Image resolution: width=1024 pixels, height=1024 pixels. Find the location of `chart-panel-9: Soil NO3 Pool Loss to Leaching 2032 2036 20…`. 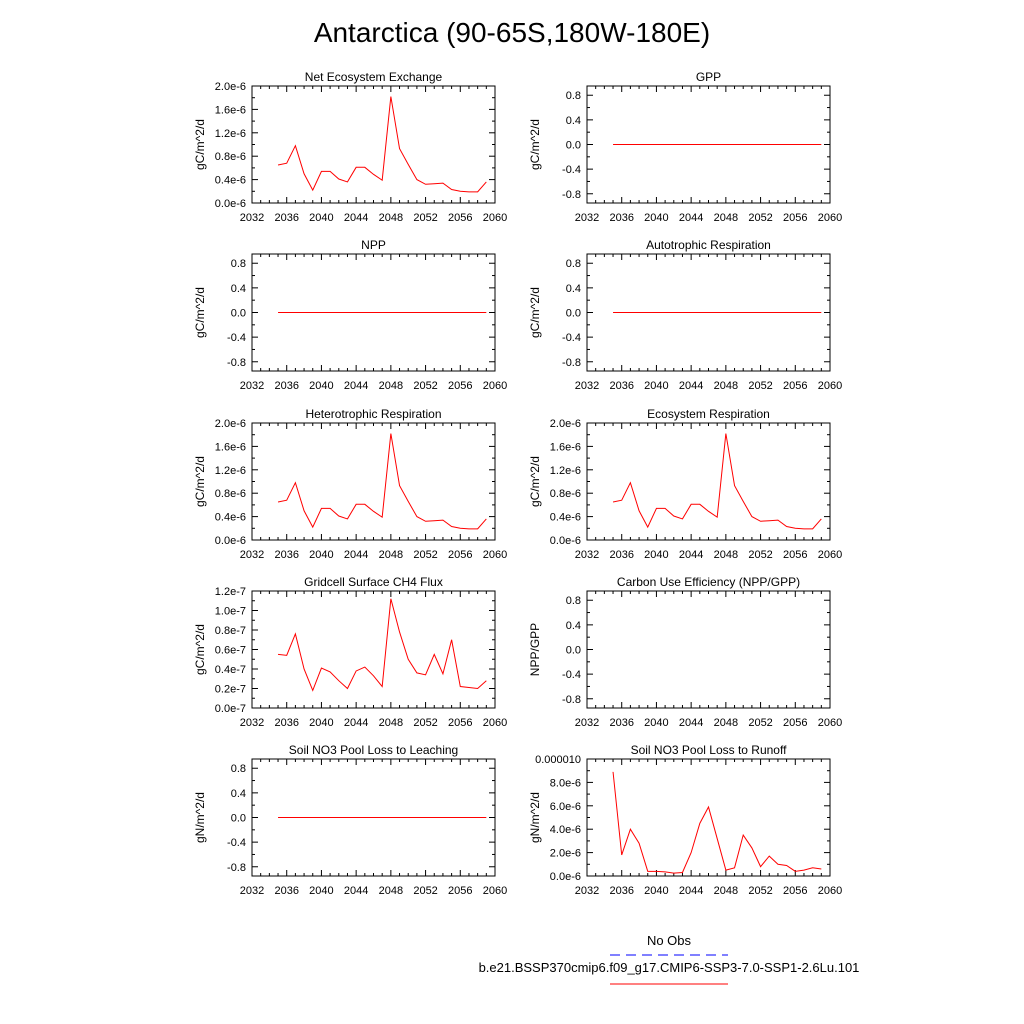

chart-panel-9: Soil NO3 Pool Loss to Leaching 2032 2036 20… is located at coordinates (350, 820).